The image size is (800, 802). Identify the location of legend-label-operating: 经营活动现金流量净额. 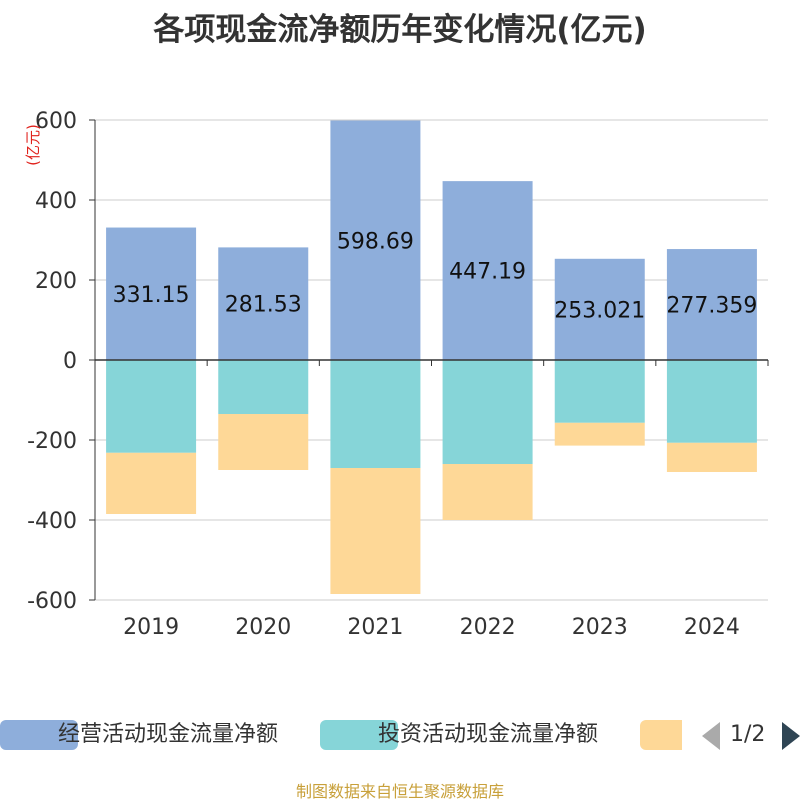
(168, 734).